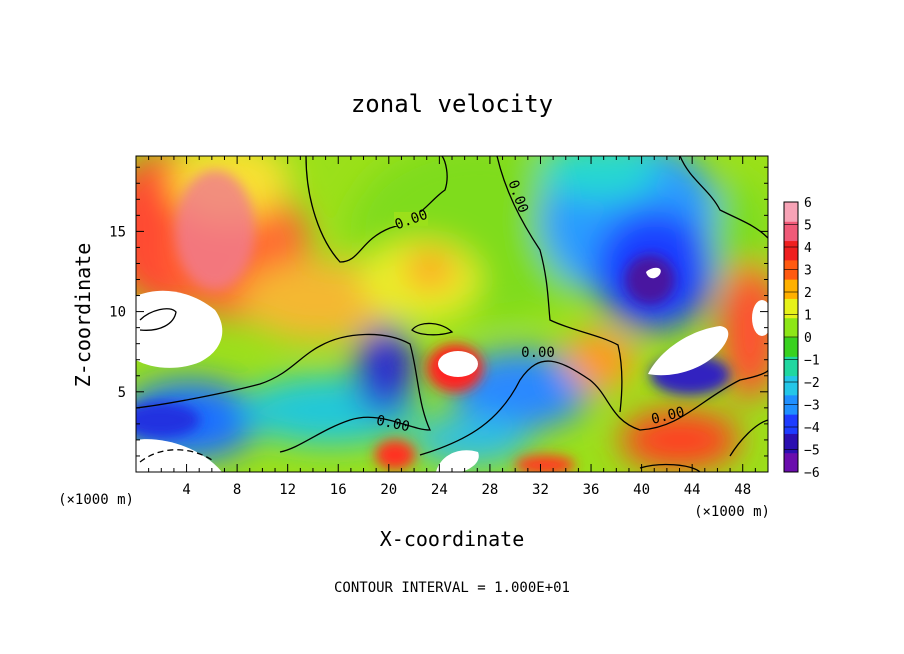  I want to click on colorbar-label: −6, so click(812, 473).